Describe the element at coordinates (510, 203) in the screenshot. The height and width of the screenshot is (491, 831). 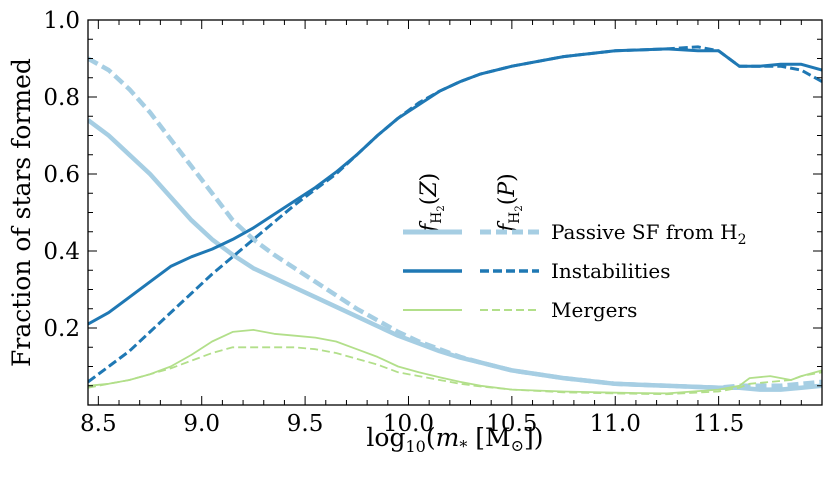
I see `legend-header-fh2-p: fH2(P)` at that location.